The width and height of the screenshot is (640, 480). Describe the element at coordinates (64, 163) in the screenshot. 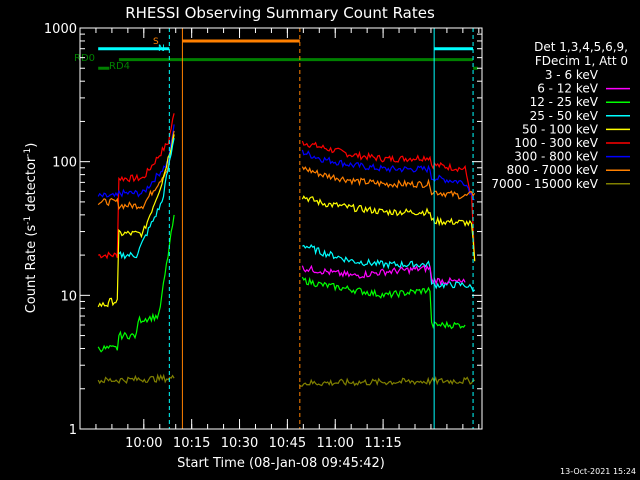

I see `y-tick-label-2: 100` at that location.